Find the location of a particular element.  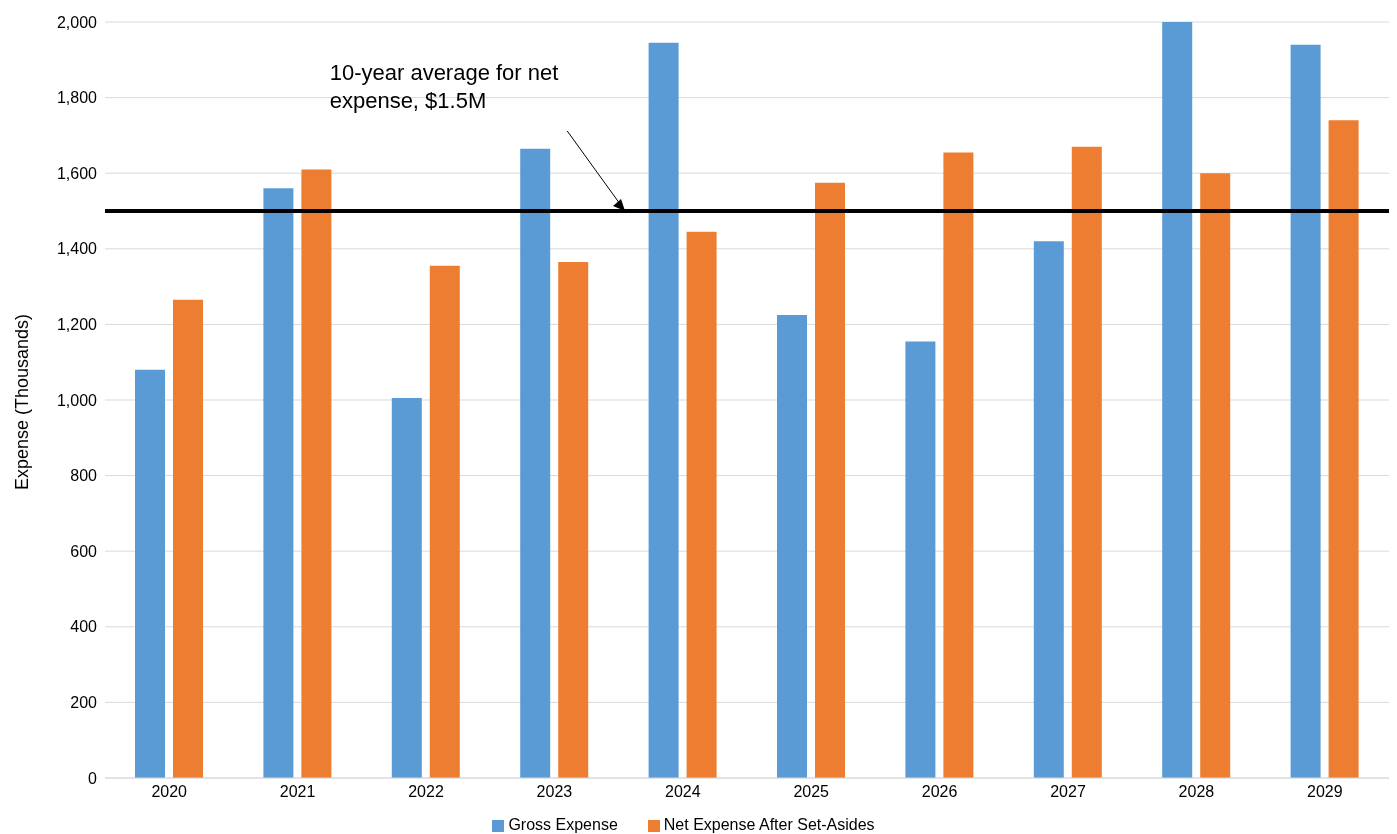

x-tick-label: 2020 is located at coordinates (169, 792).